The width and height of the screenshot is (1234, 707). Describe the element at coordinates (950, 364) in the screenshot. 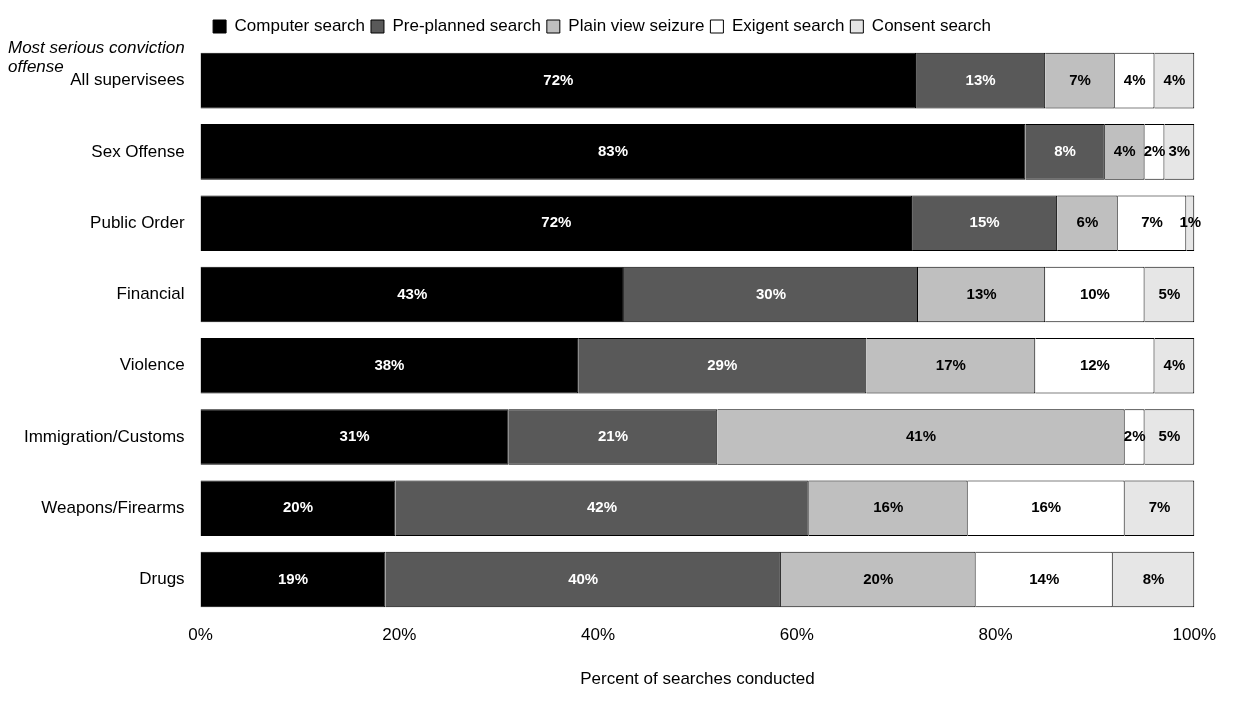

I see `data-label: 17%` at that location.